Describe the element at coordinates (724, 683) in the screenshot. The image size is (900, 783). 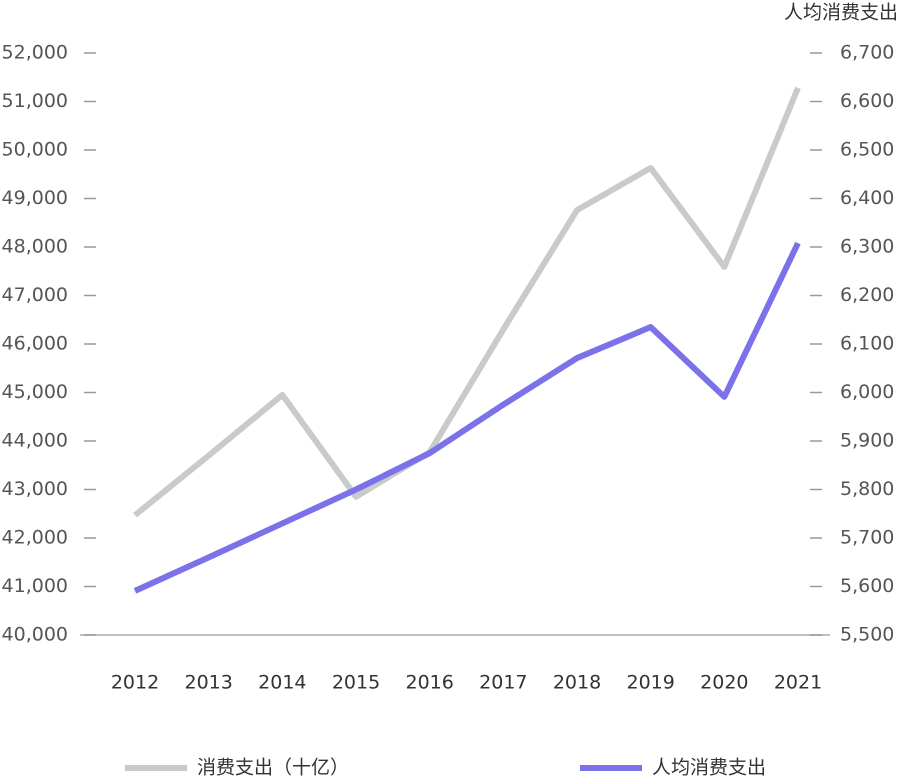
I see `x-tick-label: 2020` at that location.